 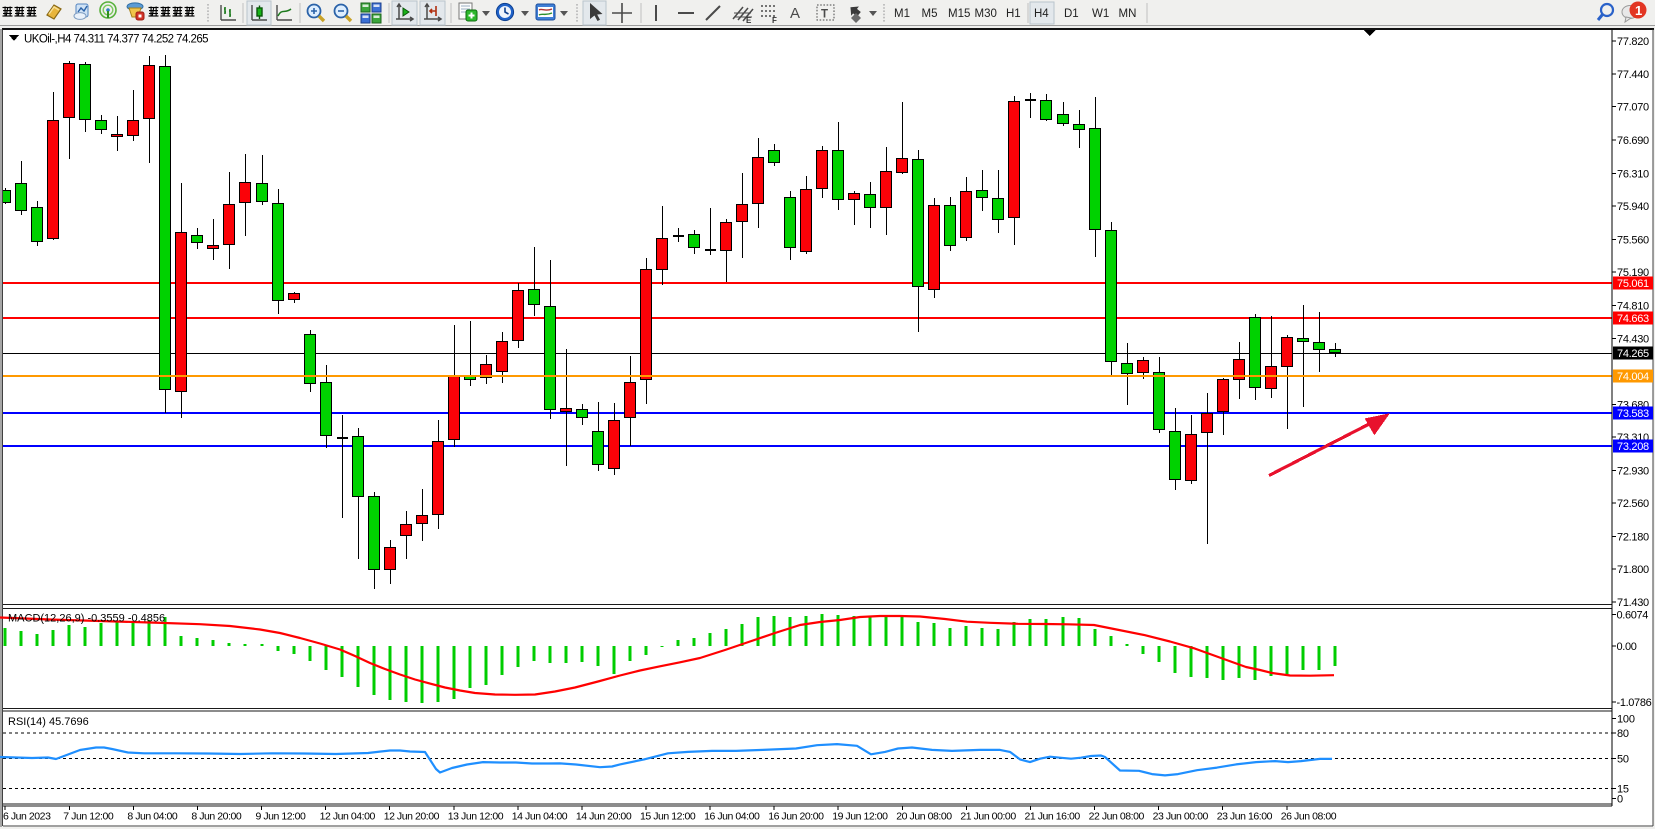 I want to click on svg-text: M30, so click(x=986, y=14).